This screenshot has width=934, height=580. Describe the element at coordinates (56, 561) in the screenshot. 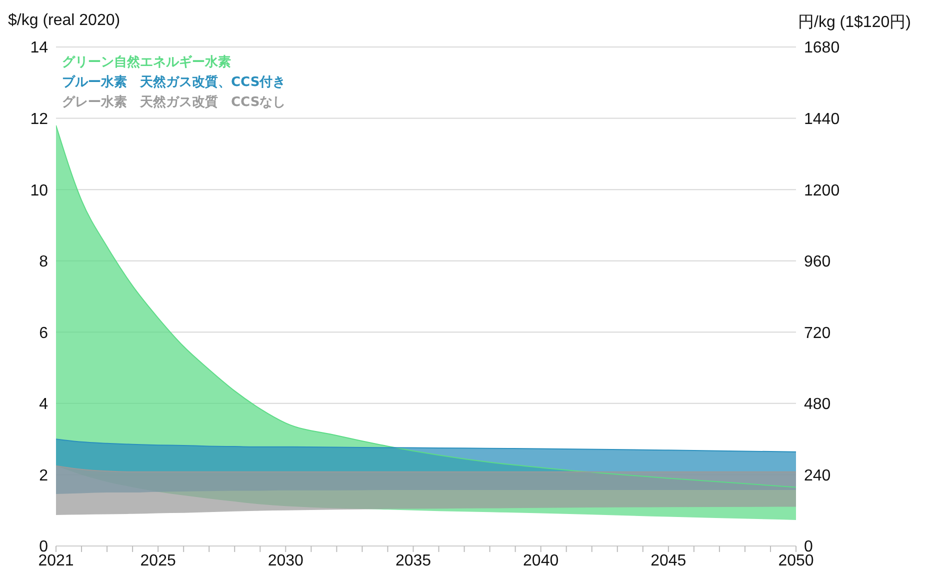

I see `x-tick-label: 2021` at that location.